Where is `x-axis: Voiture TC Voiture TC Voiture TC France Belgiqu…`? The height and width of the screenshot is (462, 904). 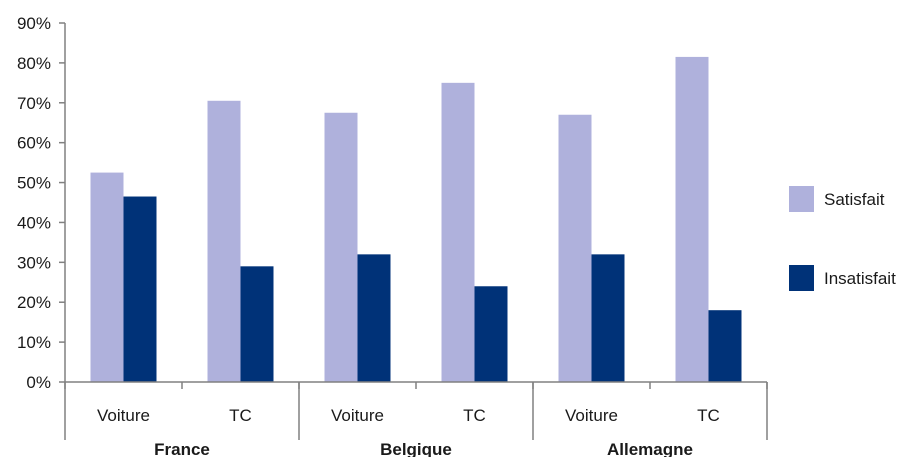 x-axis: Voiture TC Voiture TC Voiture TC France Belgiqu… is located at coordinates (416, 420).